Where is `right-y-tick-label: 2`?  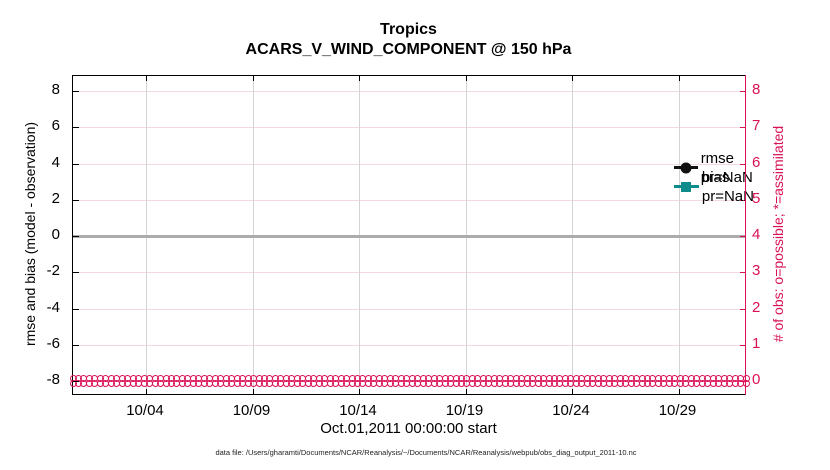
right-y-tick-label: 2 is located at coordinates (756, 307).